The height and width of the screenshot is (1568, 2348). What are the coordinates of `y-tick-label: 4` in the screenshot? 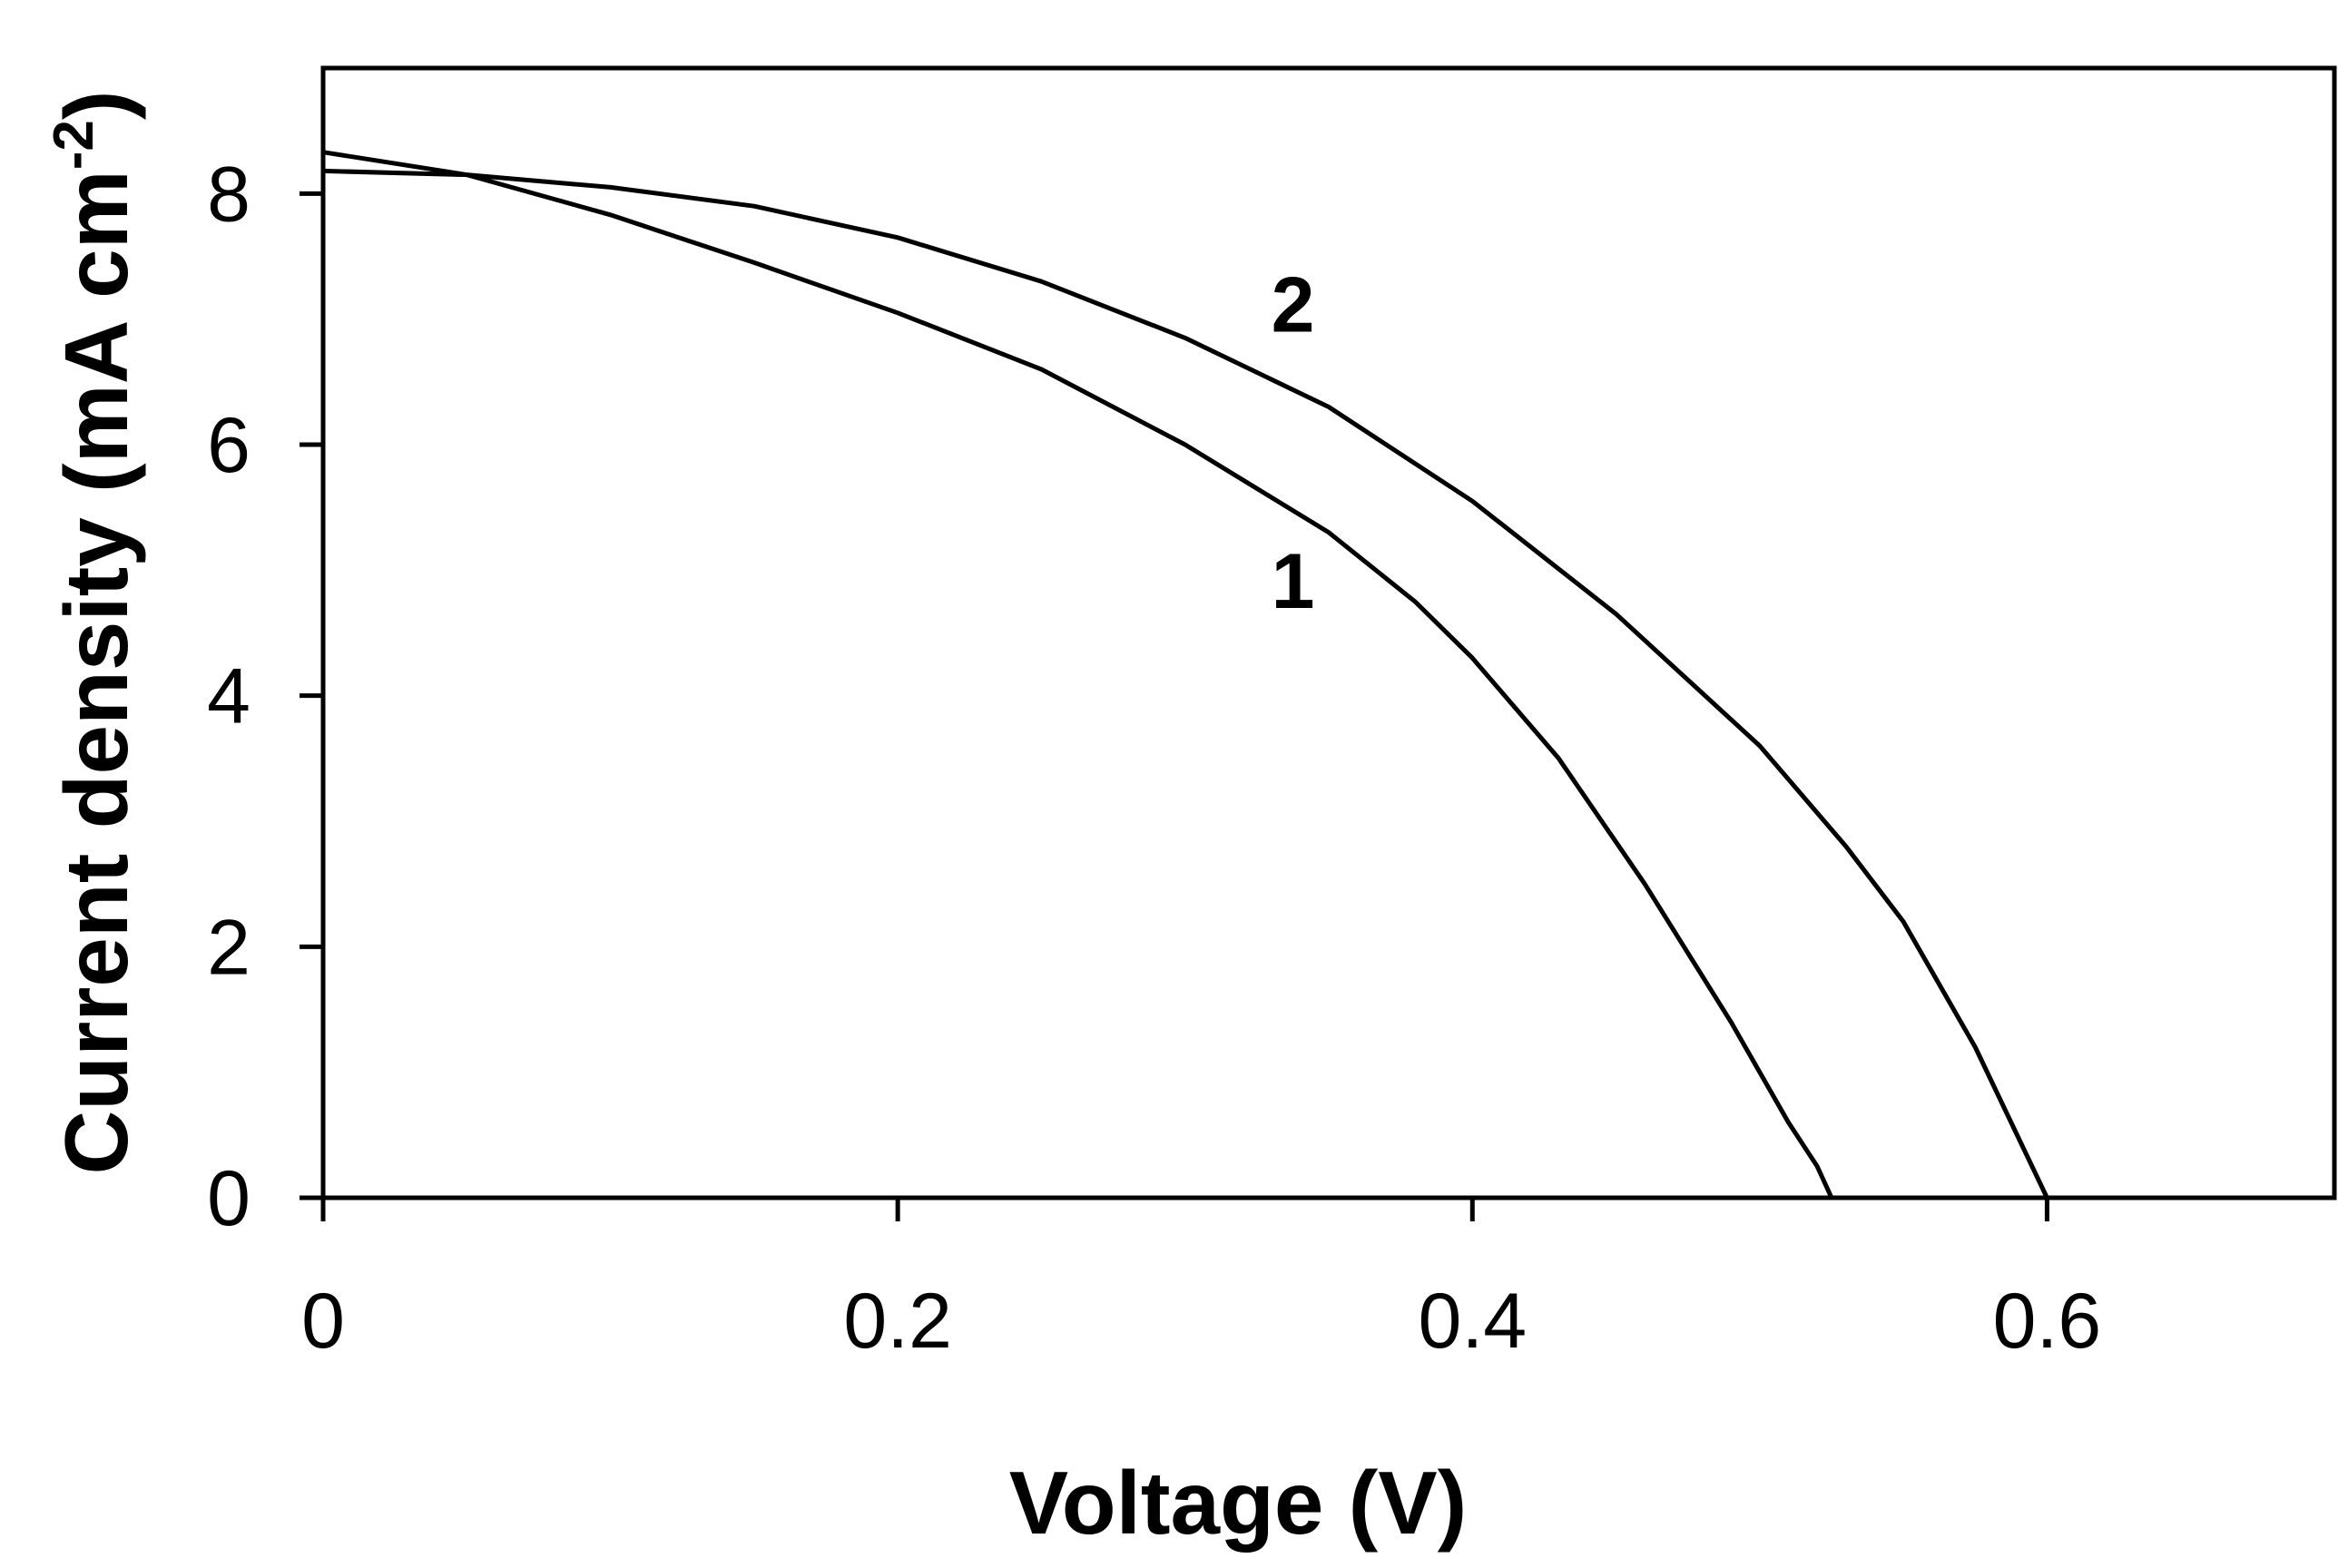 It's located at (229, 696).